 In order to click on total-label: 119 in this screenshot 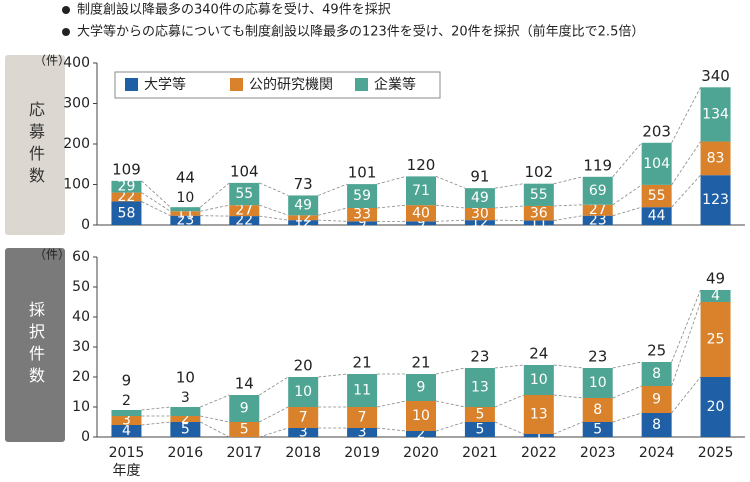, I will do `click(597, 165)`.